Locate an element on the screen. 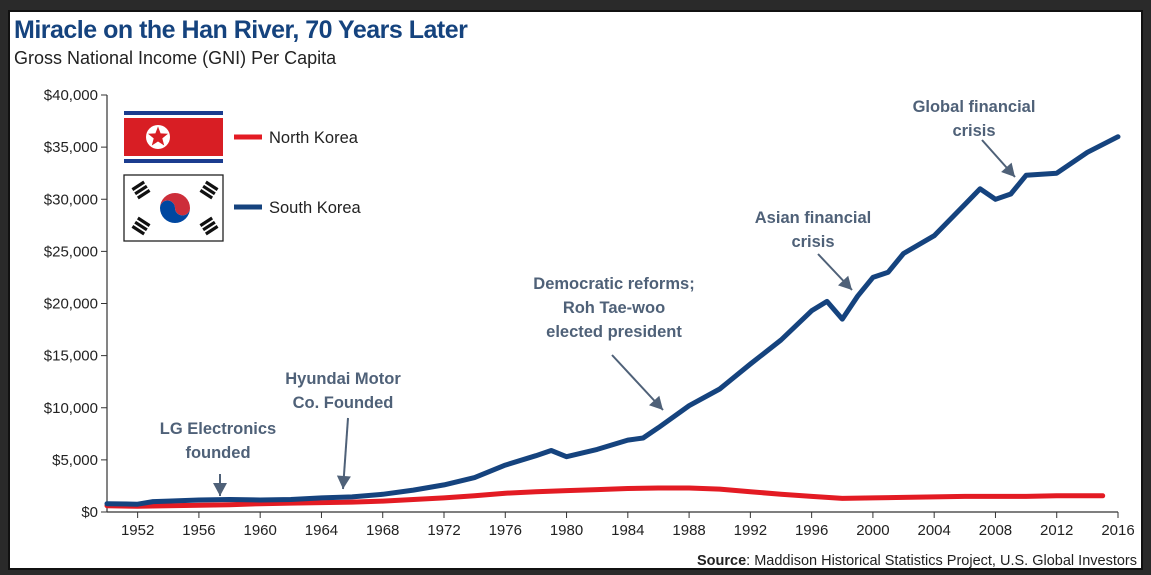 Image resolution: width=1151 pixels, height=575 pixels. annotation-lg: LG Electronics founded is located at coordinates (218, 458).